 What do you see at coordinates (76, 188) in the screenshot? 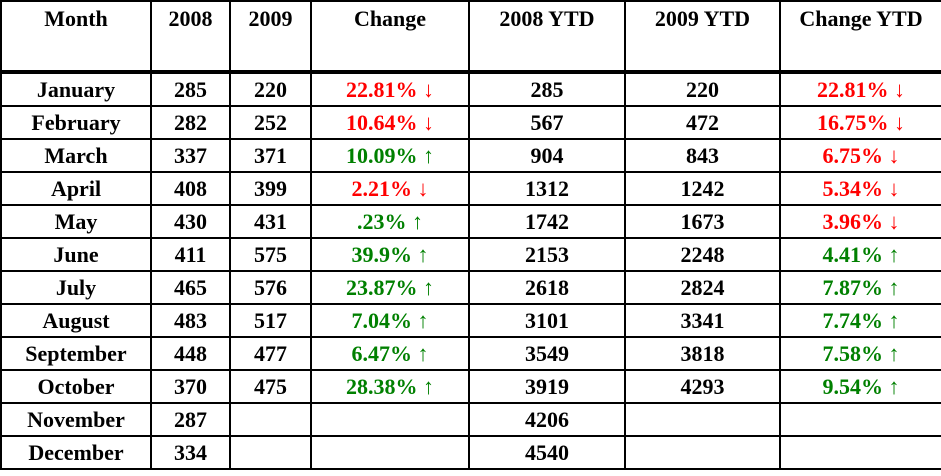
I see `table-cell: April` at bounding box center [76, 188].